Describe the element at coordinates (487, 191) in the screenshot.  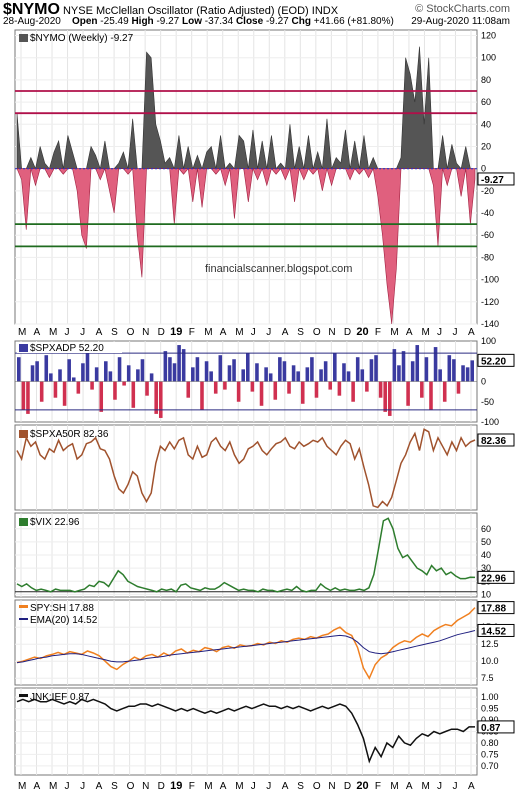
I see `nymo-ytick-label: -20` at that location.